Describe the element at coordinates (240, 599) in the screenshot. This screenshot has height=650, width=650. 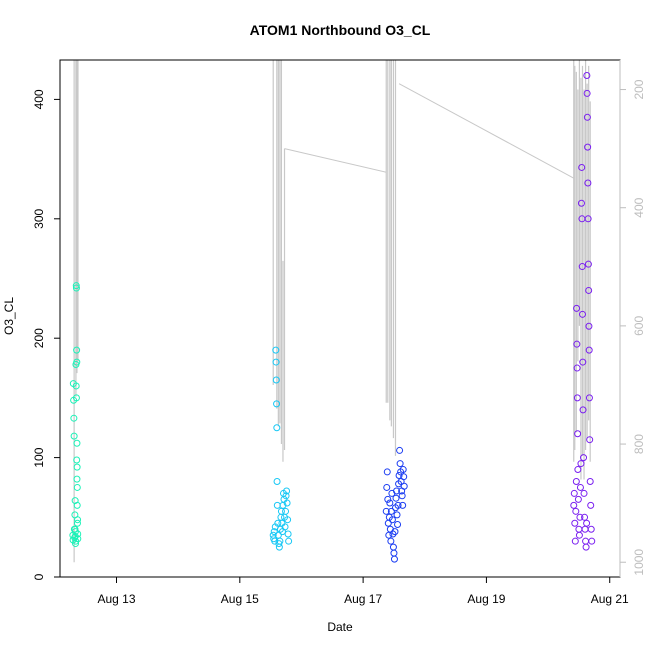
I see `x-tick-label: Aug 15` at that location.